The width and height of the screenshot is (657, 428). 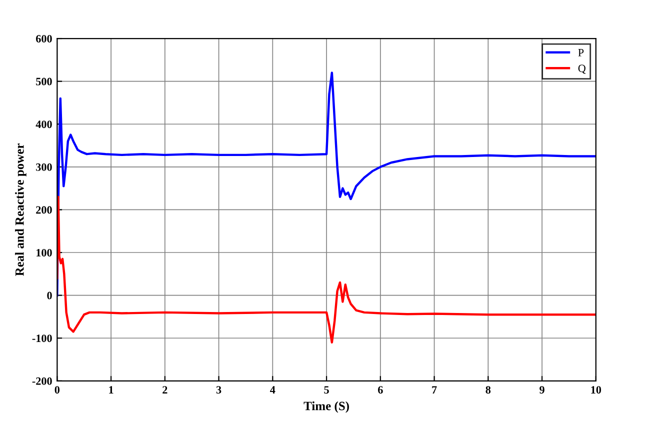 What do you see at coordinates (42, 338) in the screenshot?
I see `y-tick-label: -100` at bounding box center [42, 338].